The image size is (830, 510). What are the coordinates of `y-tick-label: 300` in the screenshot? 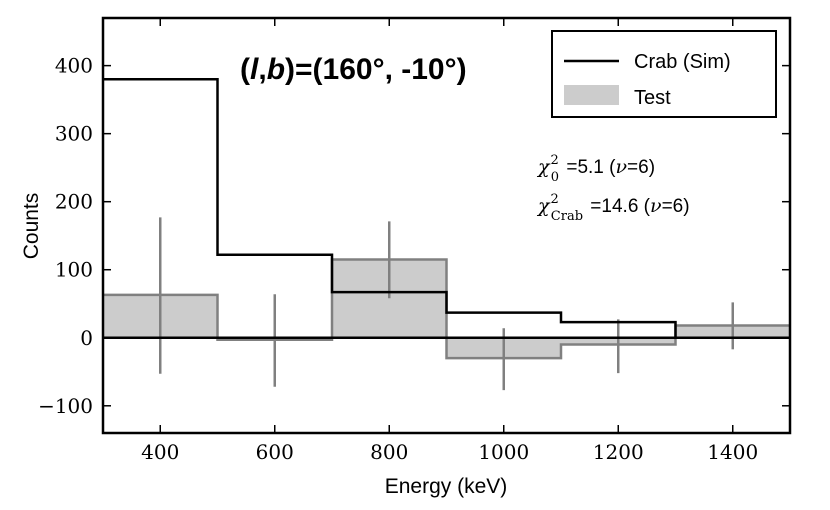 It's located at (74, 134).